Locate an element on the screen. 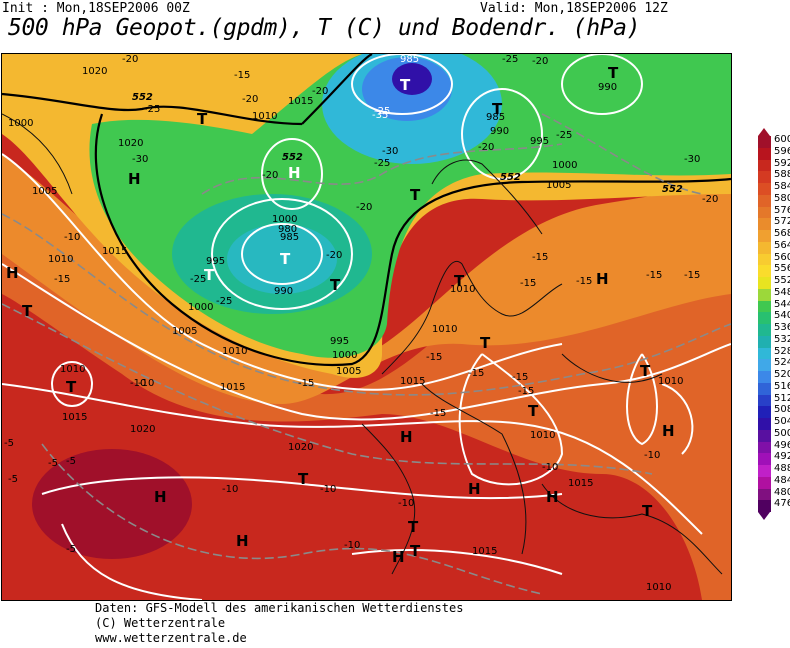 The height and width of the screenshot is (648, 790). init-time: Init : Mon,18SEP2006 00Z is located at coordinates (96, 8).